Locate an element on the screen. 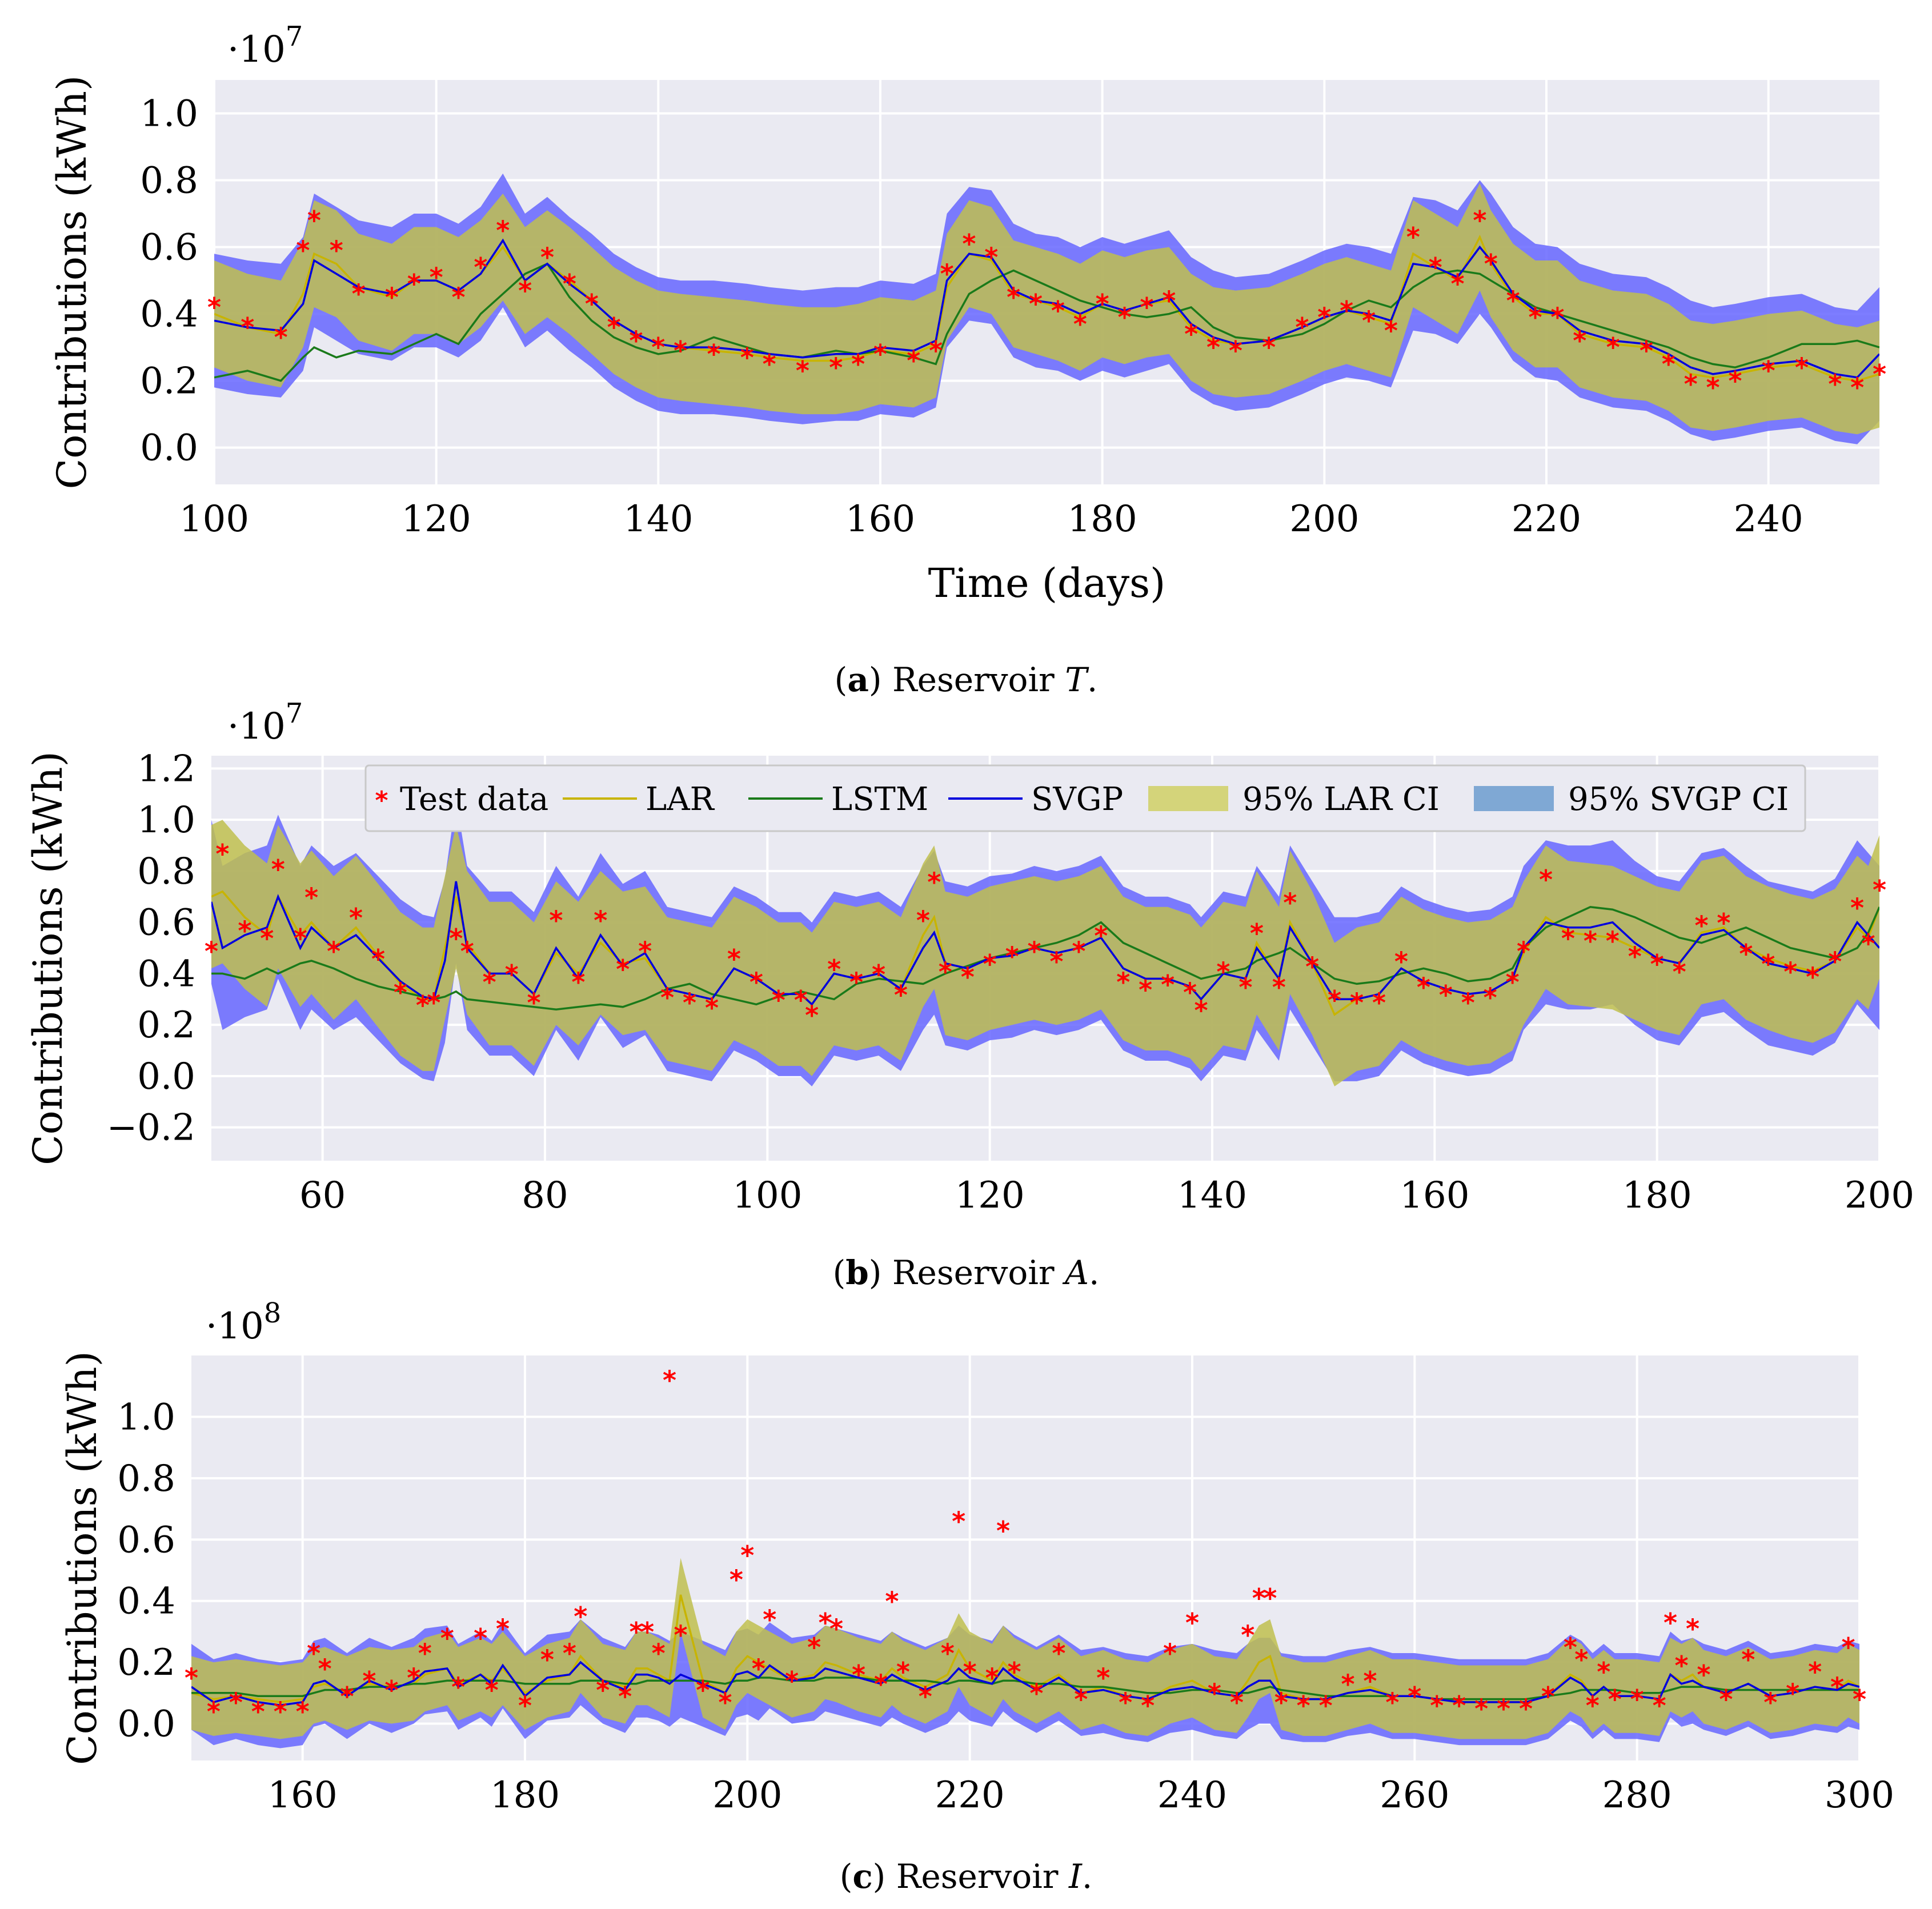  y-tick-label: 0.8 is located at coordinates (169, 181).